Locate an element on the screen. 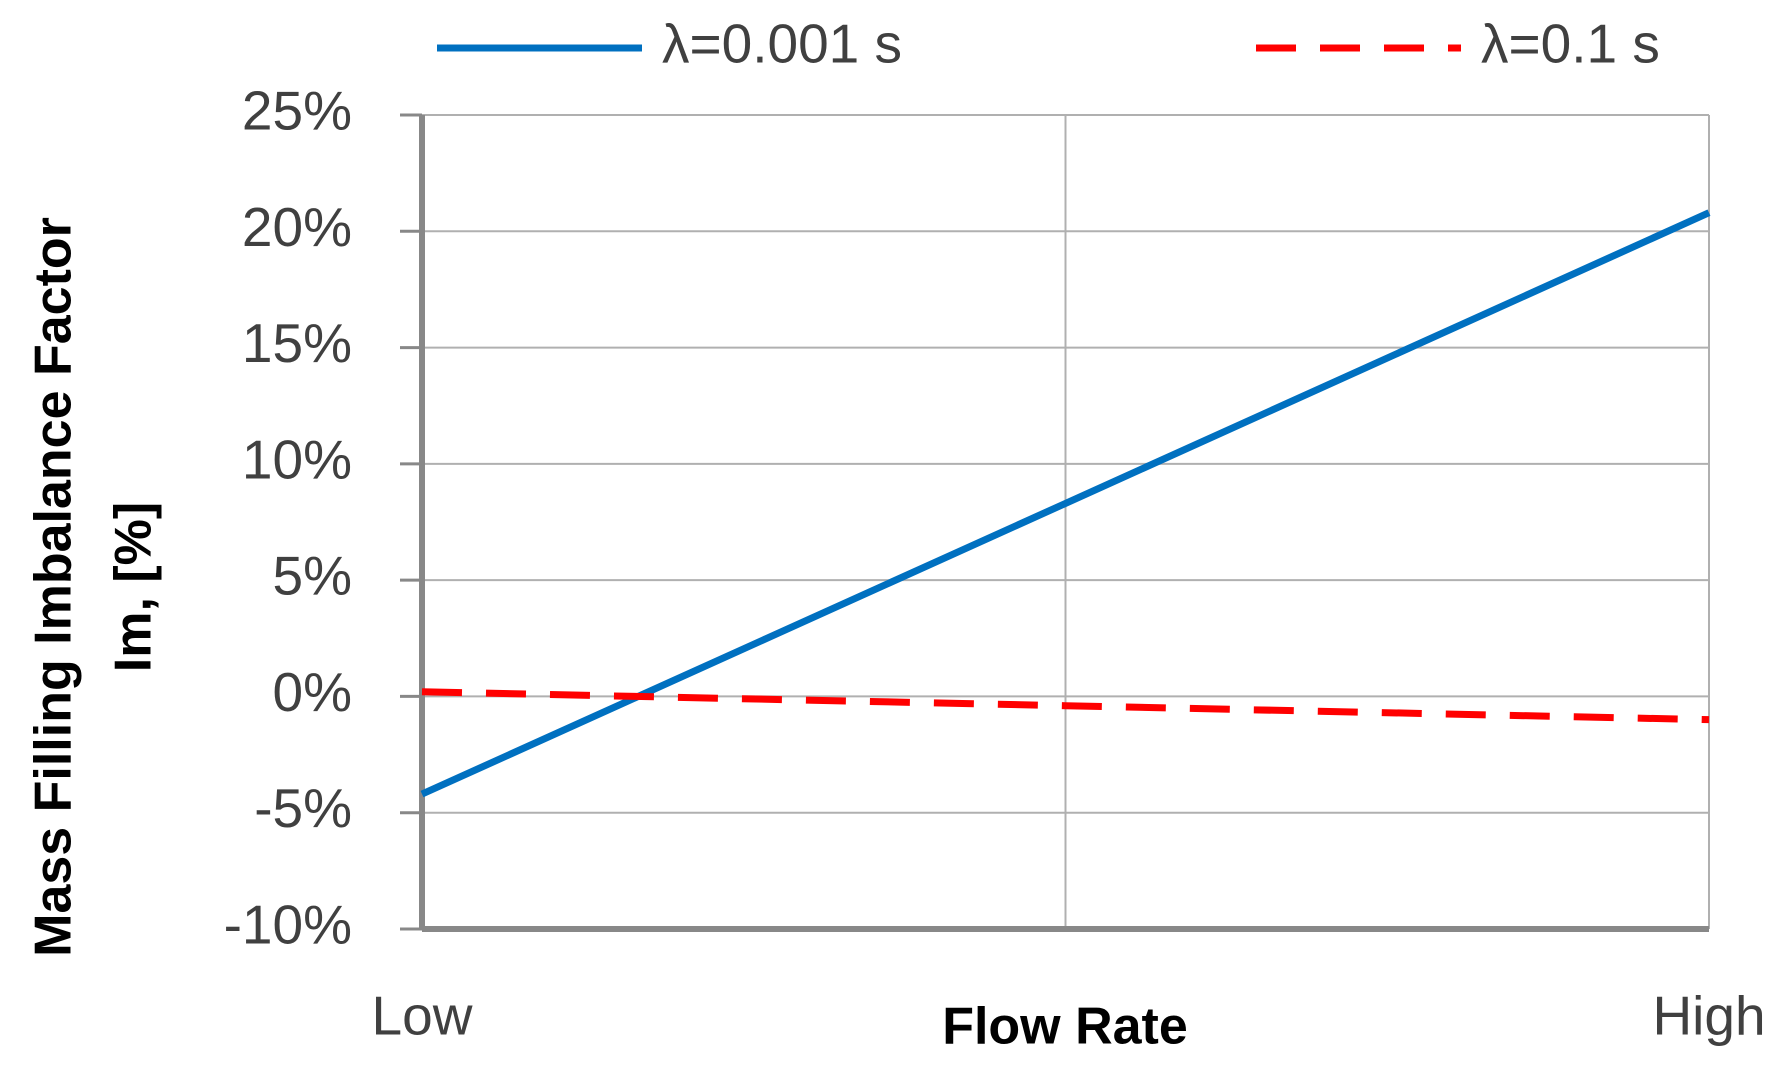 The height and width of the screenshot is (1068, 1790). x-tick-label: Low is located at coordinates (422, 1016).